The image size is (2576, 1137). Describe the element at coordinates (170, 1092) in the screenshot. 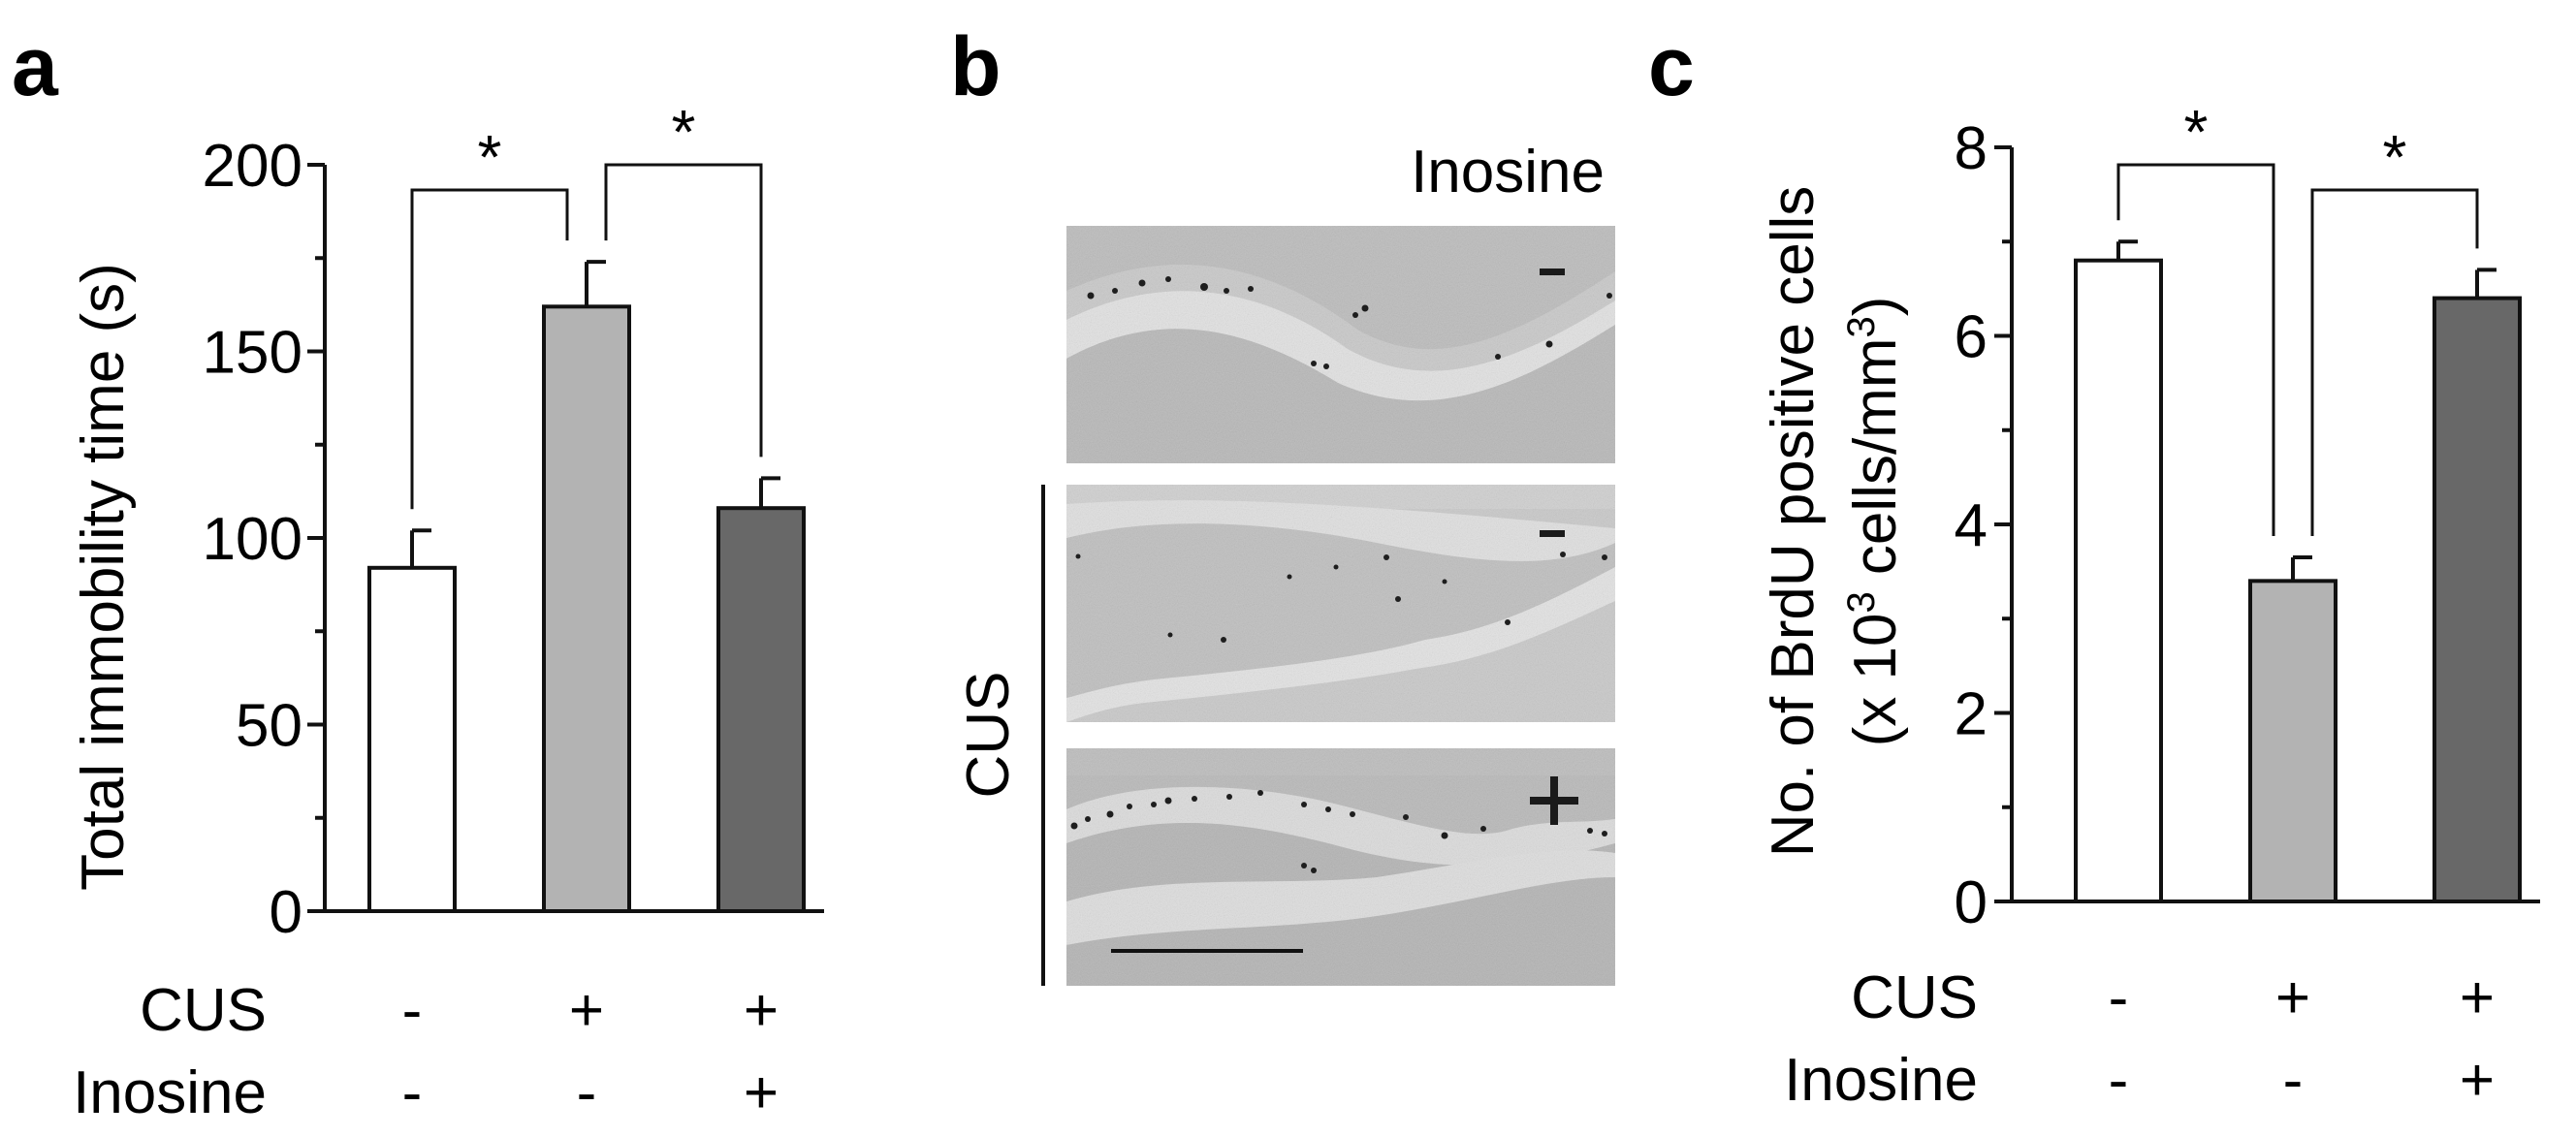

I see `panel-a-inosine-row-label: Inosine` at that location.